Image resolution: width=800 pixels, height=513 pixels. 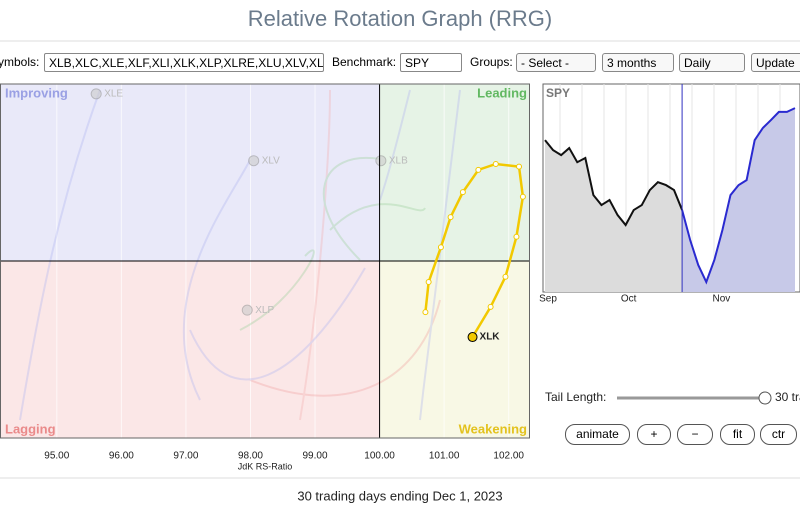 I want to click on mini-x-label: Nov, so click(x=721, y=299).